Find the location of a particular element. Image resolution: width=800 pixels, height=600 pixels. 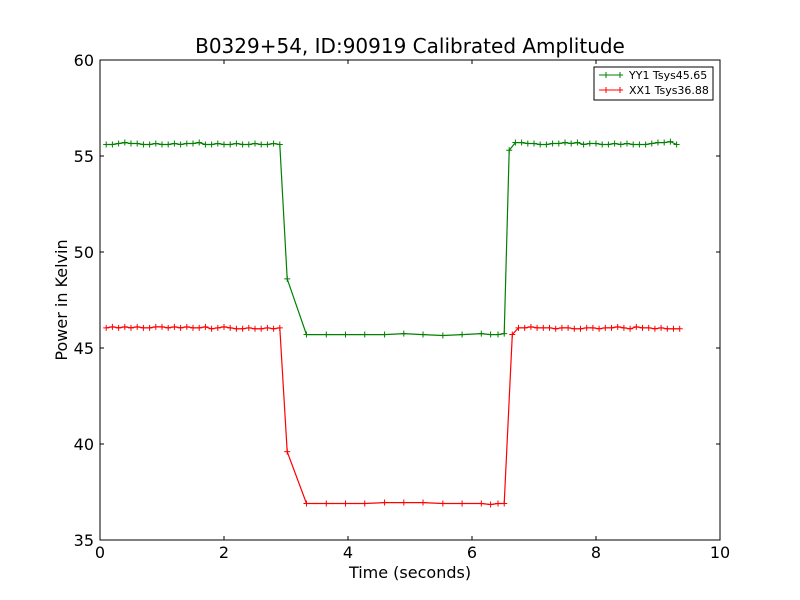

y-tick-label: 45 is located at coordinates (84, 348).